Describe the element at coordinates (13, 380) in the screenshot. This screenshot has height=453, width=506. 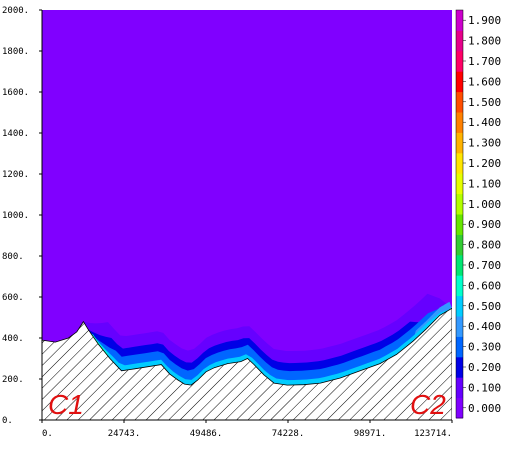
I see `y-tick-label: 200.` at that location.